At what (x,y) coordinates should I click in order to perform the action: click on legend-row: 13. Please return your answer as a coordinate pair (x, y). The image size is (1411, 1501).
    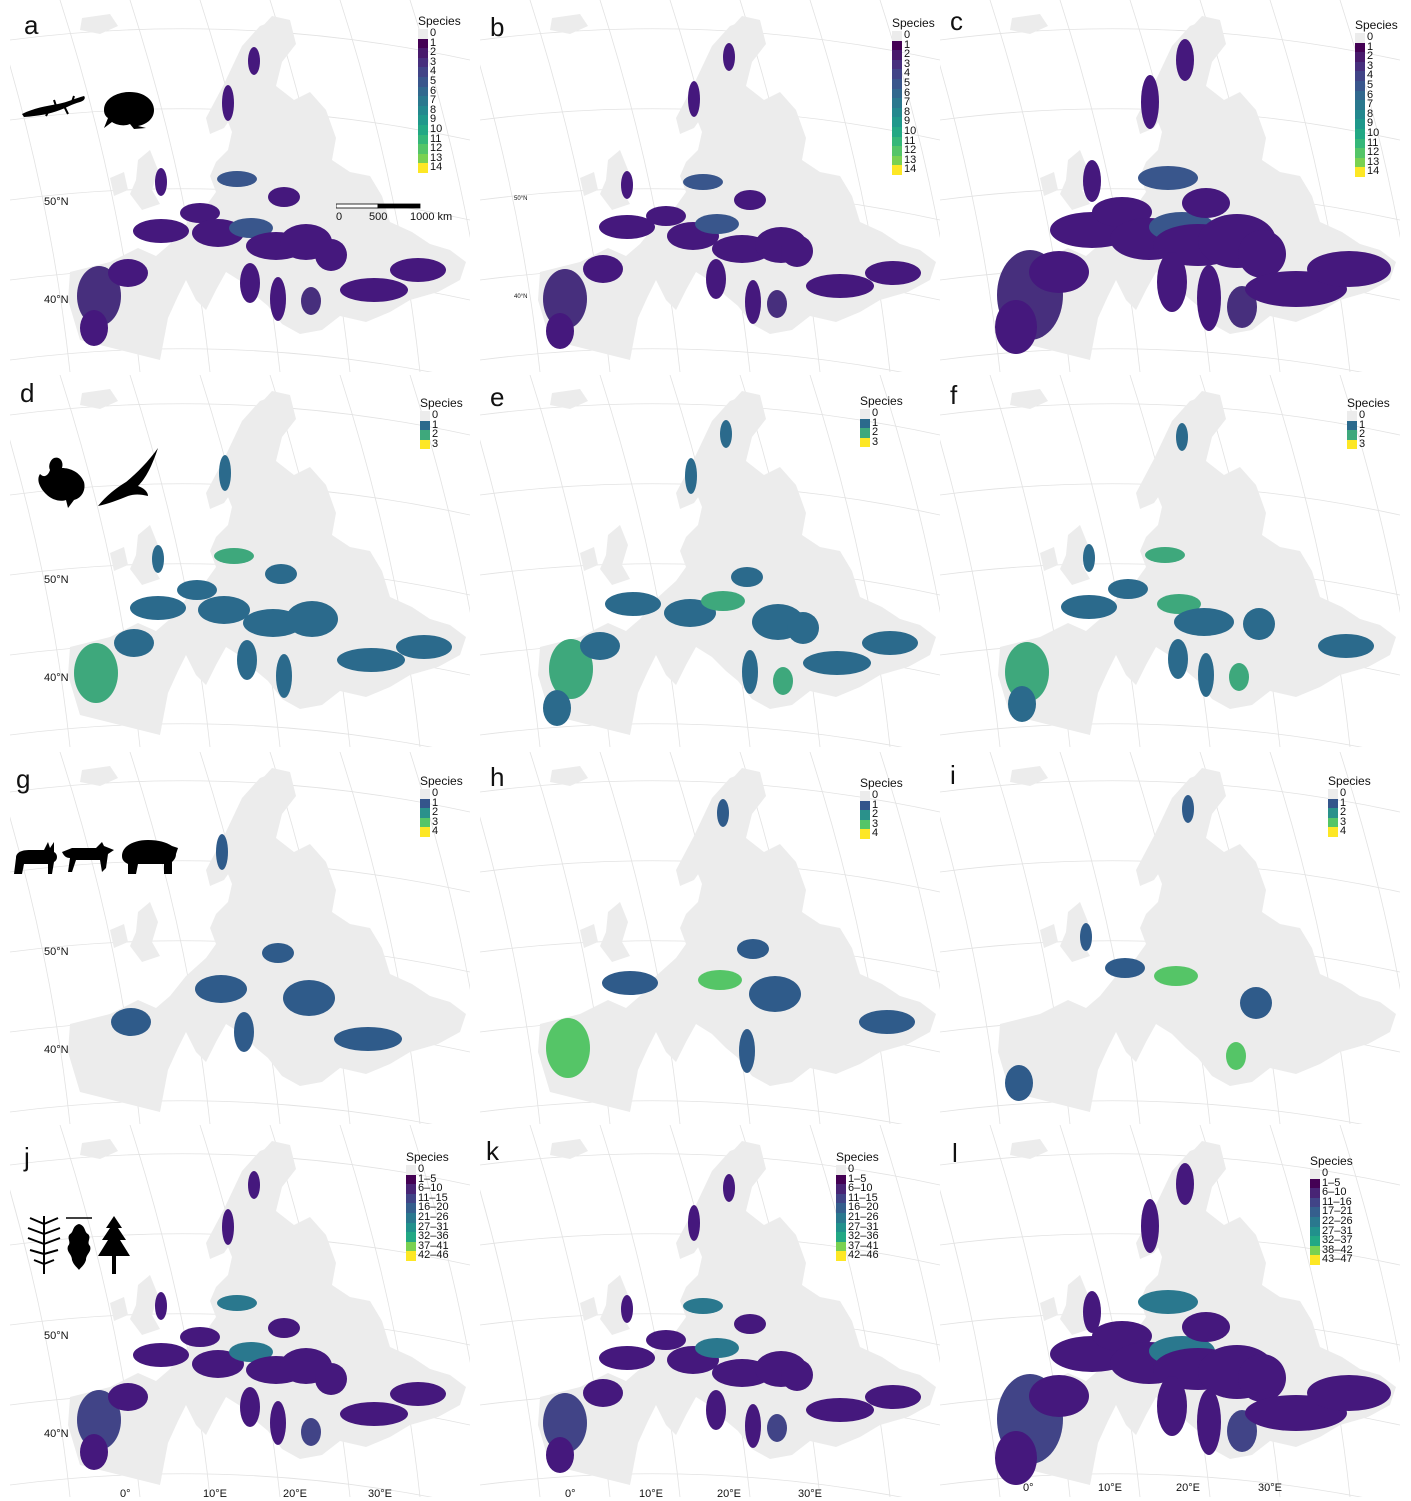
    Looking at the image, I should click on (439, 158).